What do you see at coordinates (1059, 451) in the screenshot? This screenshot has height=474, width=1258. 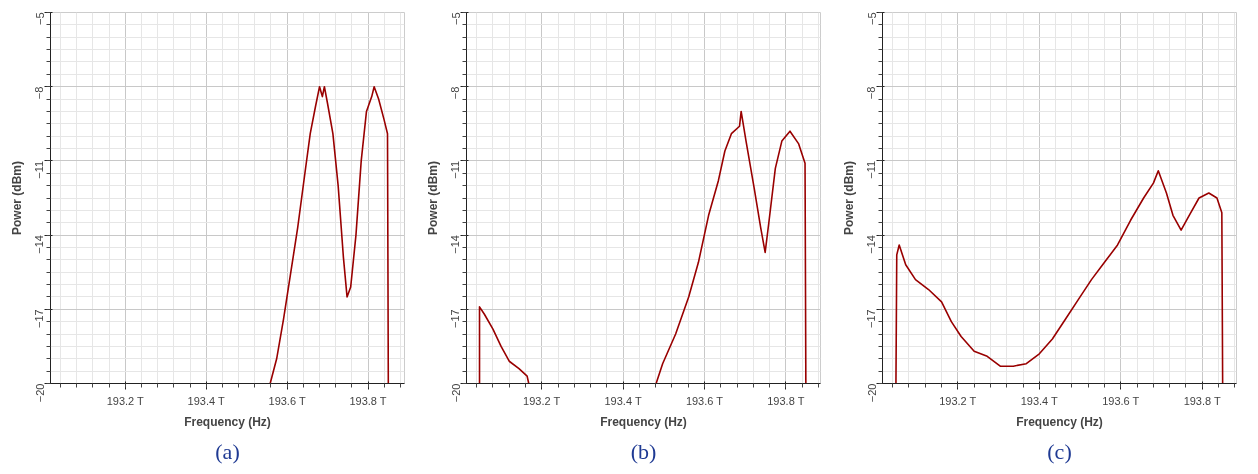 I see `text: (c)` at bounding box center [1059, 451].